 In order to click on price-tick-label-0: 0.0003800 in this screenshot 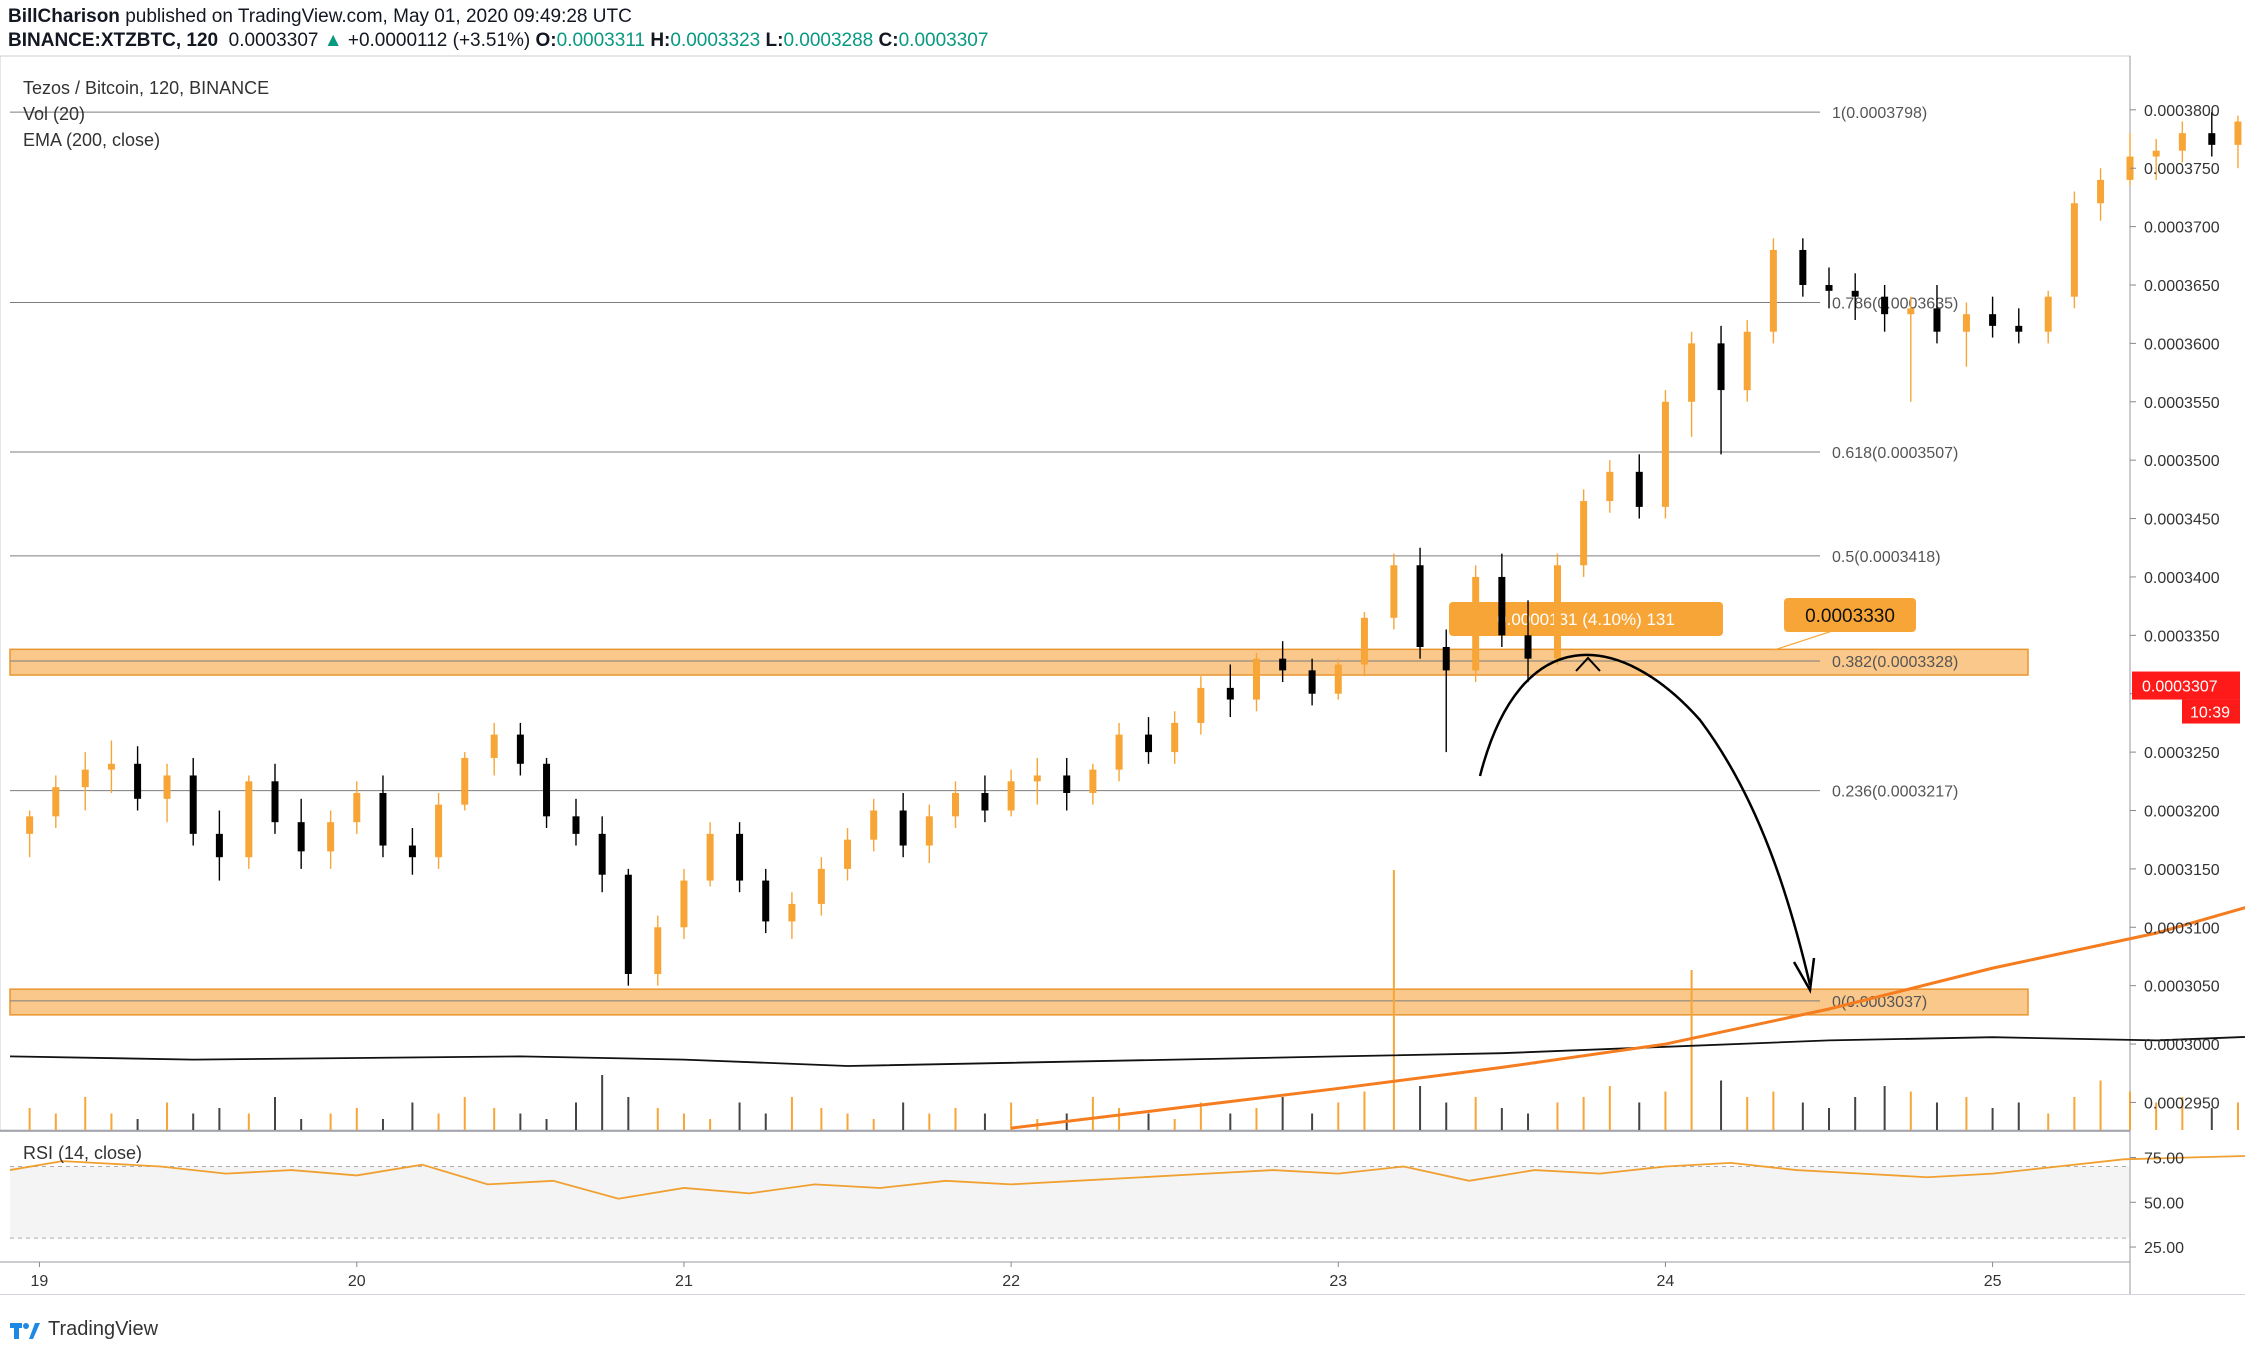, I will do `click(2182, 111)`.